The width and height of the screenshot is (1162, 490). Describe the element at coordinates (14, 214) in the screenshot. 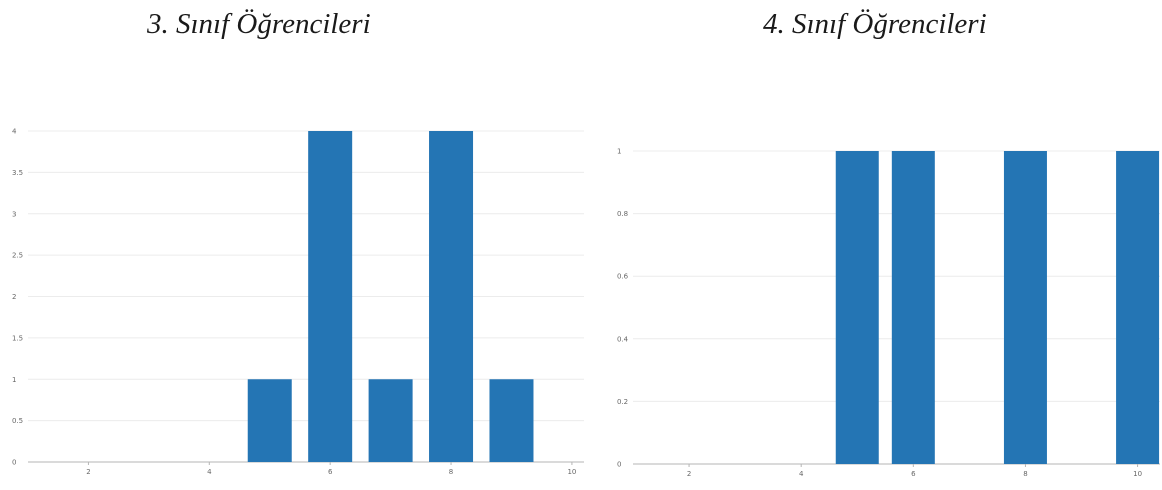

I see `y-tick-label: 3` at that location.